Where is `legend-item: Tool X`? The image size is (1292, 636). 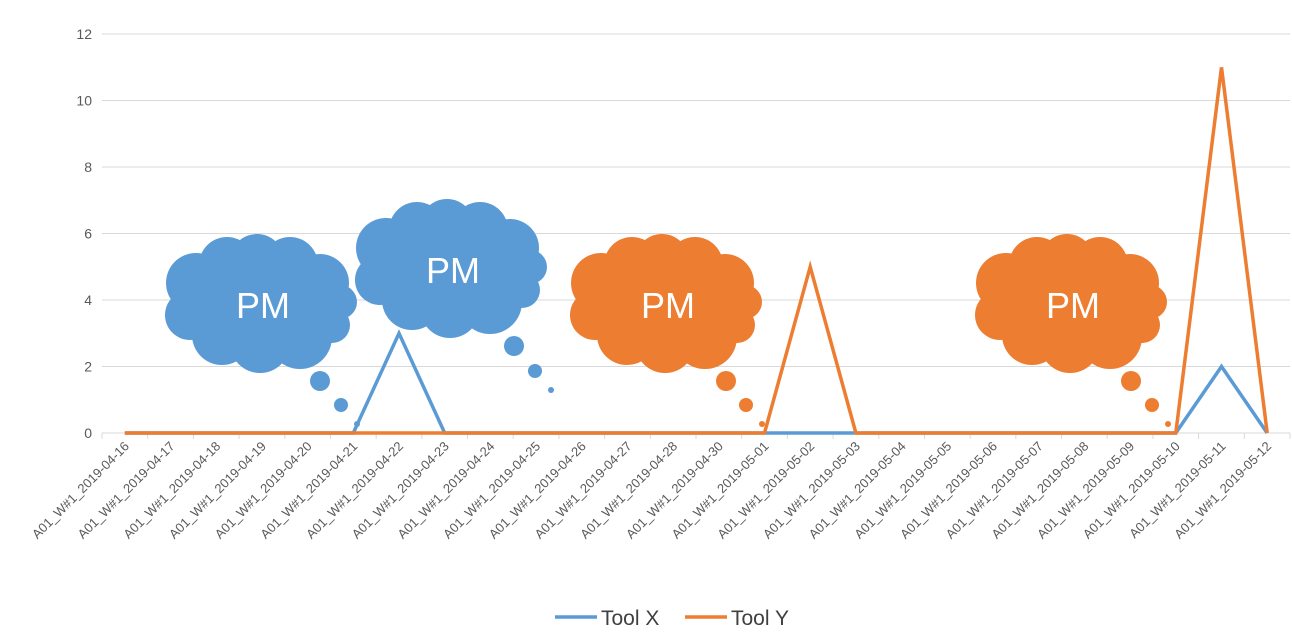
legend-item: Tool X is located at coordinates (607, 618).